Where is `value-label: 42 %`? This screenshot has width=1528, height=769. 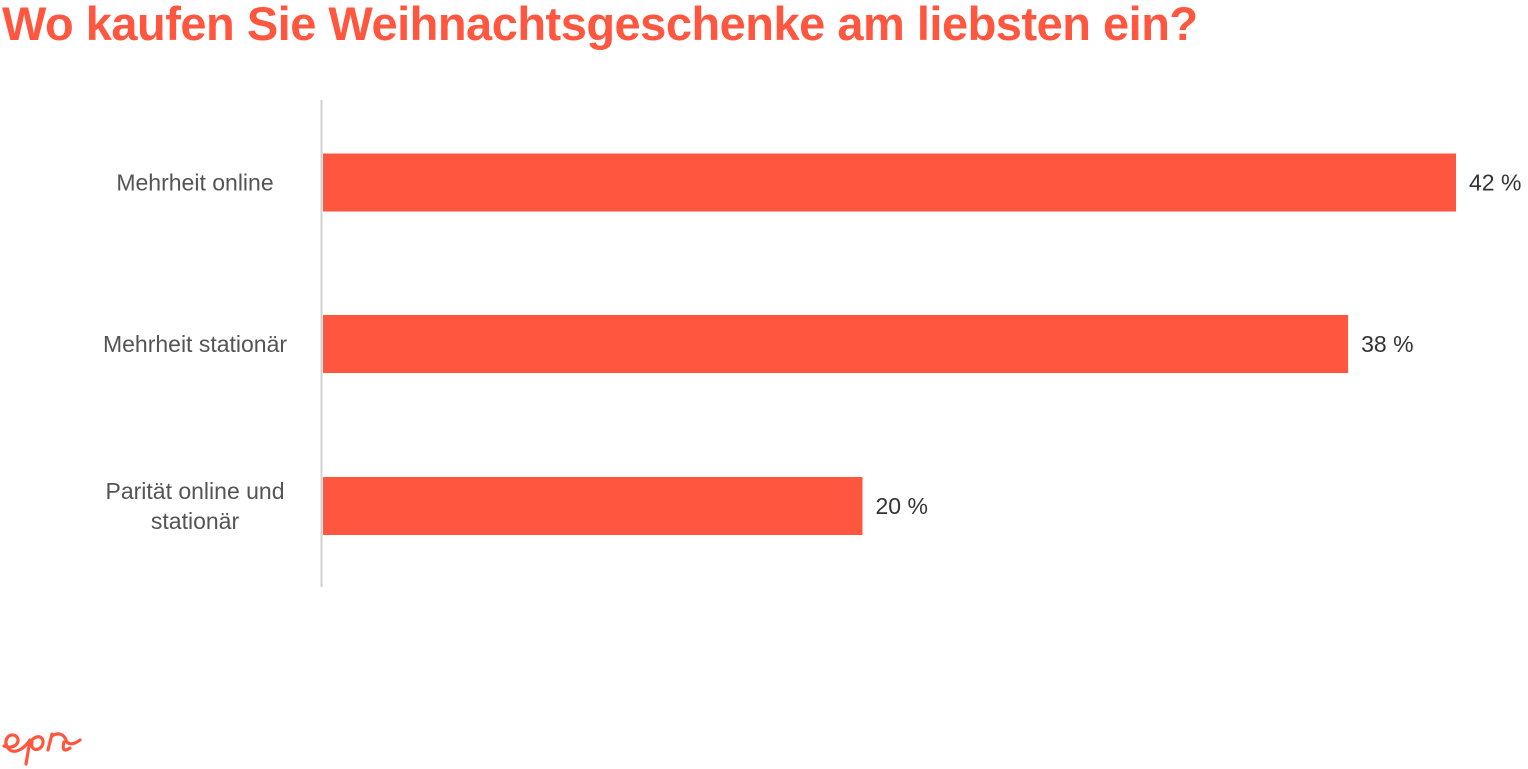 value-label: 42 % is located at coordinates (1495, 183).